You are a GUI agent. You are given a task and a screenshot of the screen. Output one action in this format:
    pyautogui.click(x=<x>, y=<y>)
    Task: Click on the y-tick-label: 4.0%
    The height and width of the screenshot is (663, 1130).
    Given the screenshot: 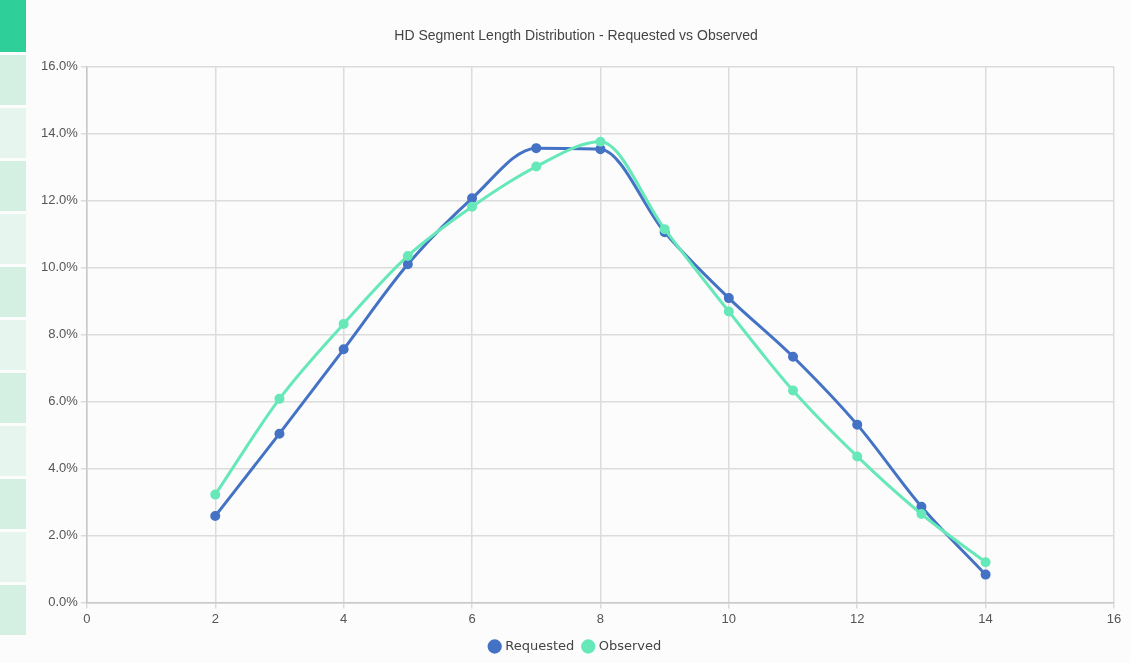 What is the action you would take?
    pyautogui.click(x=63, y=468)
    